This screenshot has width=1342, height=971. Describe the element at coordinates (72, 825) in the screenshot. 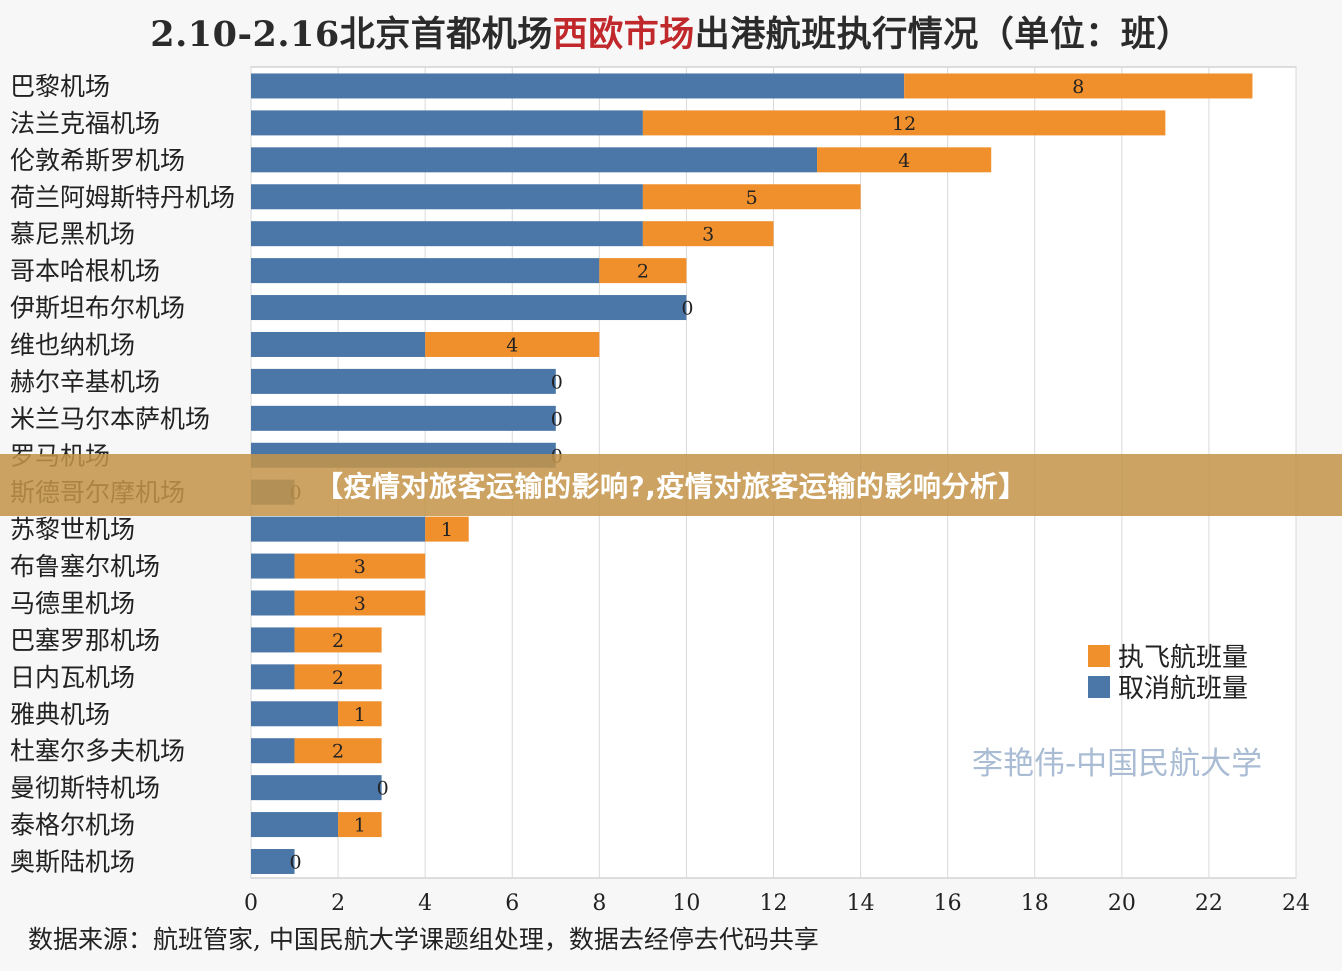

I see `category-label: 泰格尔机场` at that location.